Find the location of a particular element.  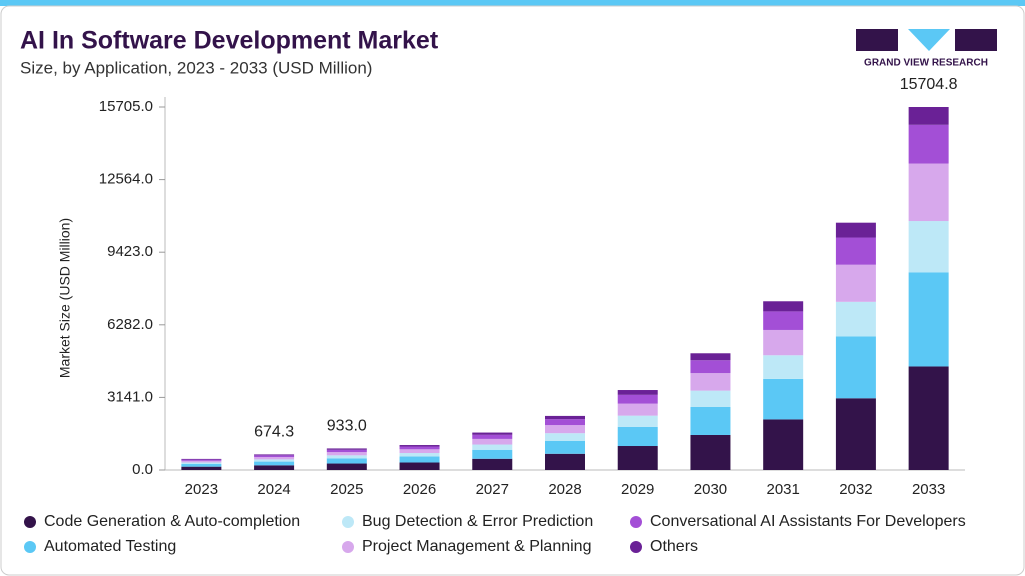

x-tick-label: 2024 is located at coordinates (273, 489).